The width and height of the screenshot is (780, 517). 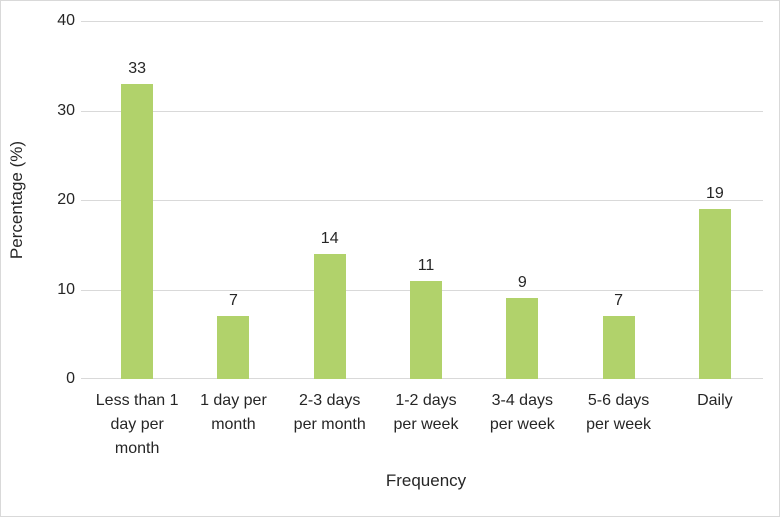 I want to click on bar-value-label: 11, so click(x=426, y=265).